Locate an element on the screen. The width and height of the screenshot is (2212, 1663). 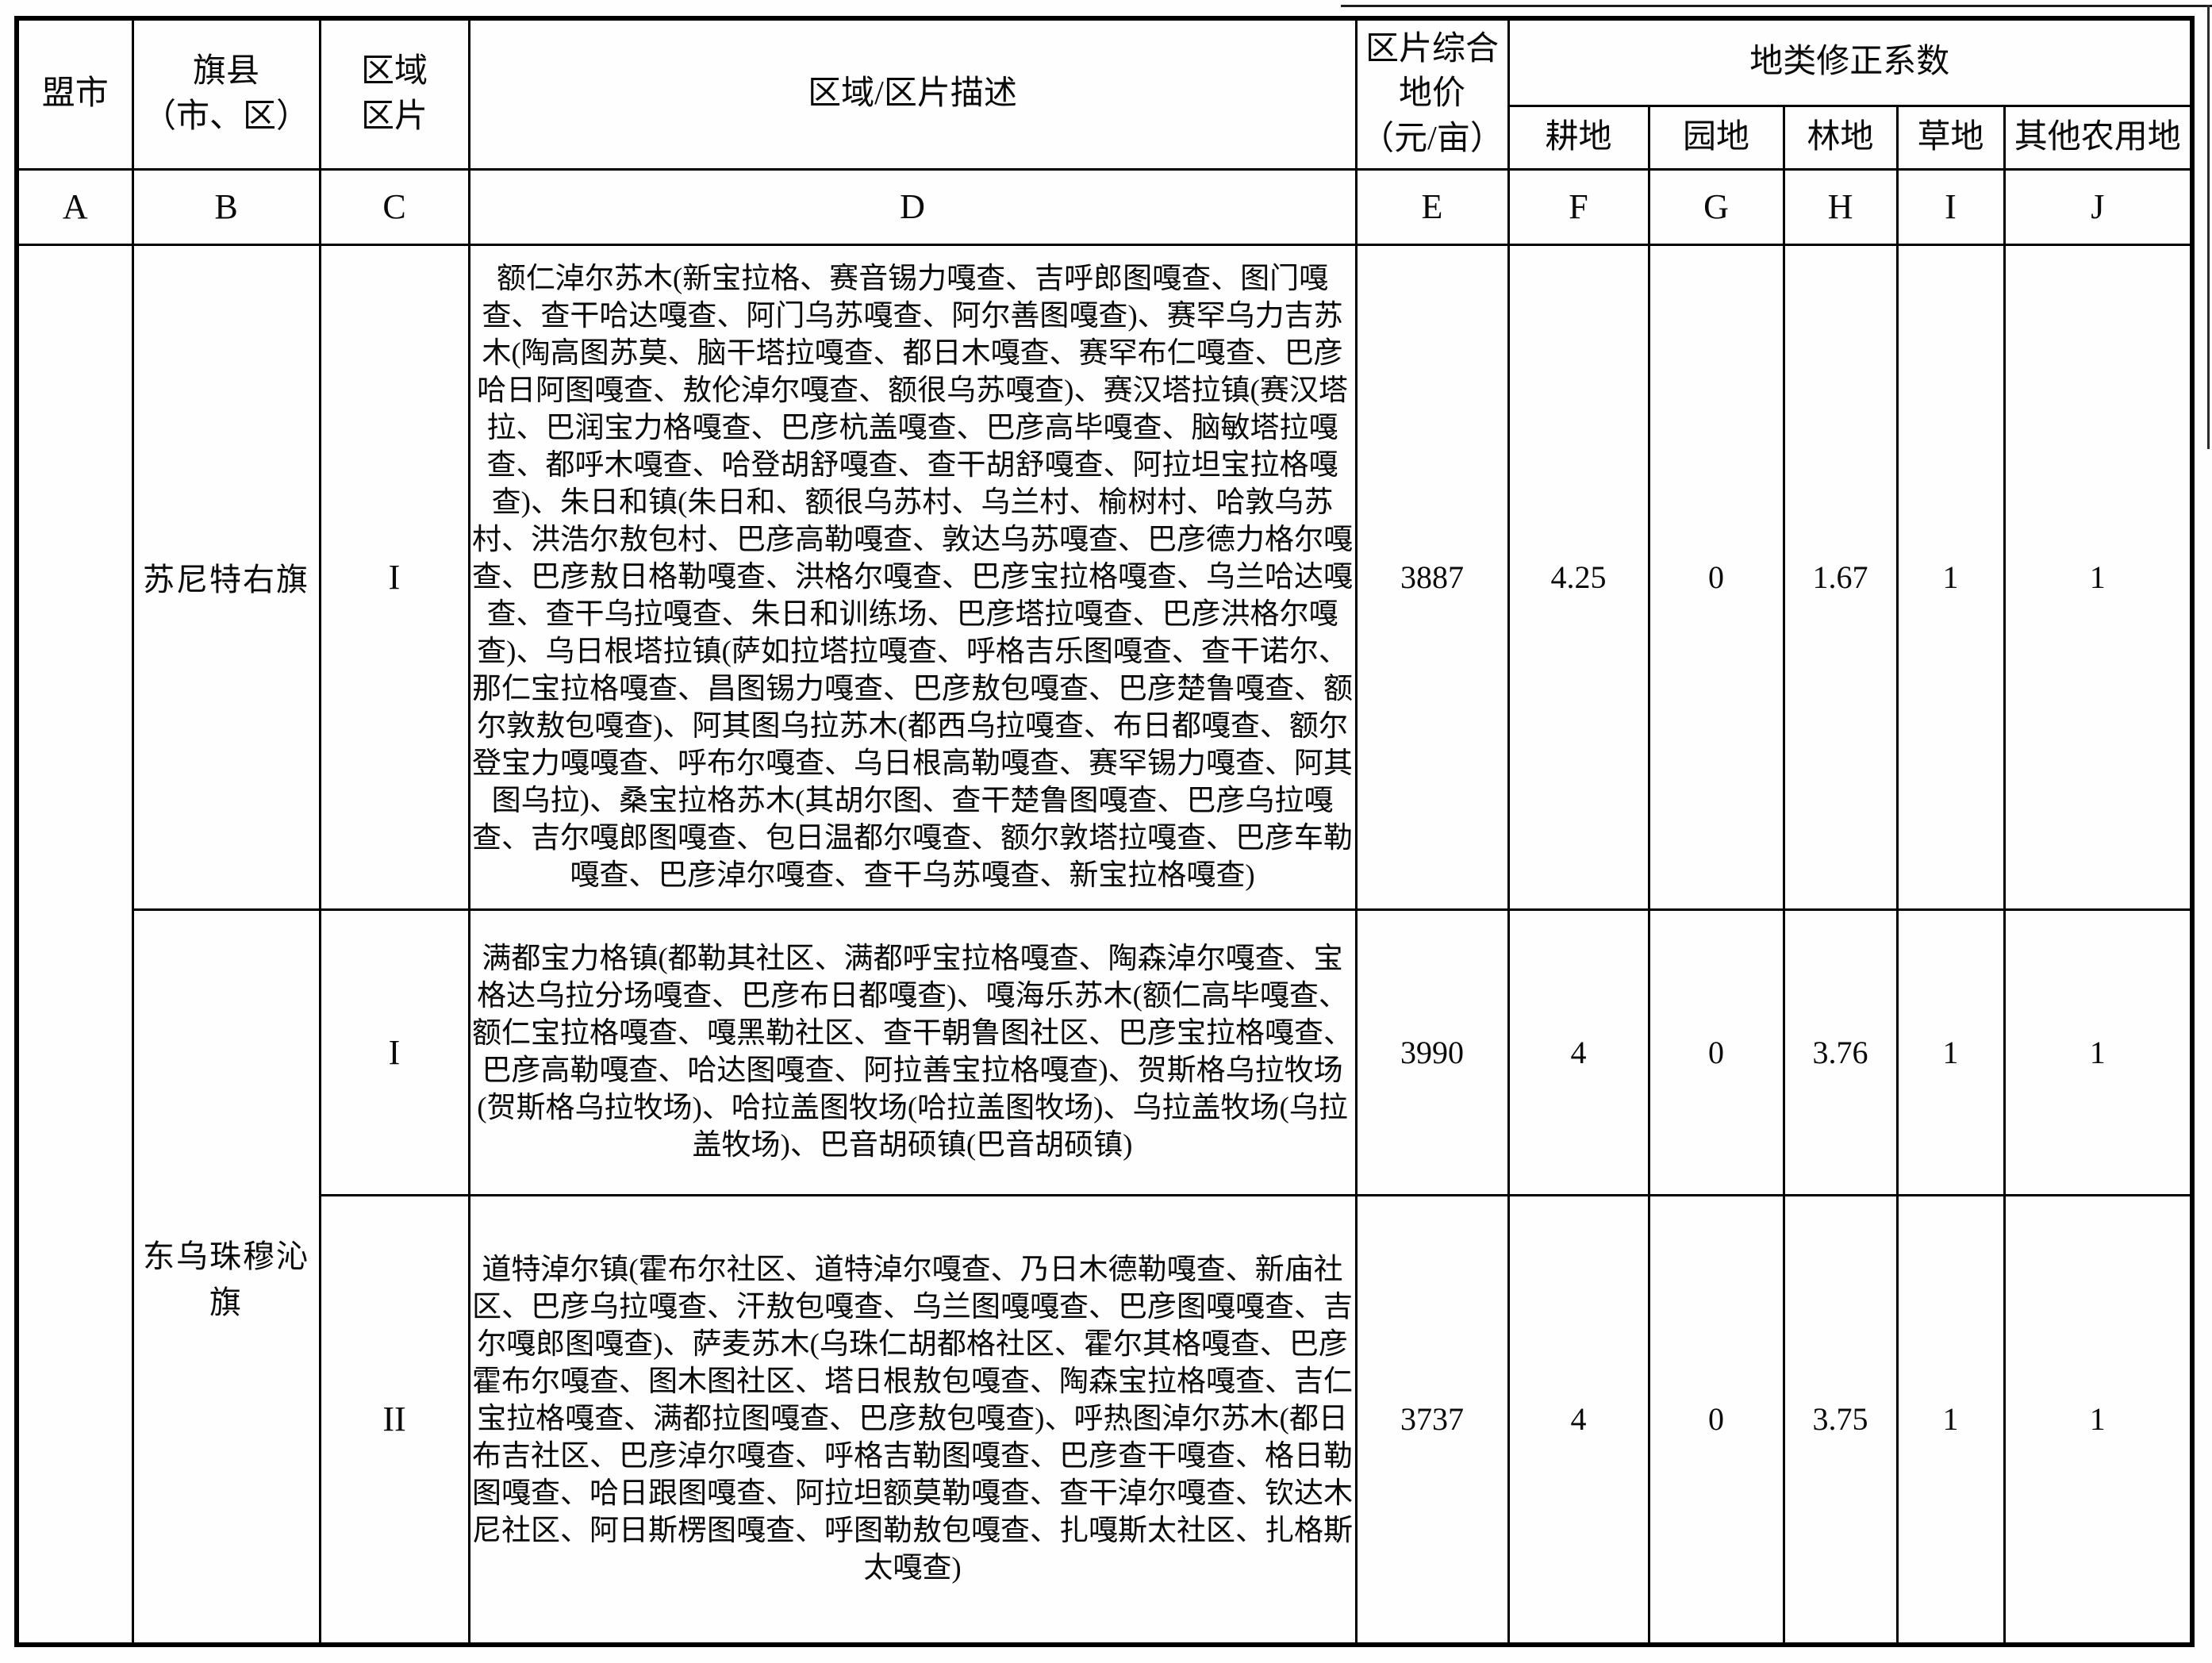
header-league: 盟市 is located at coordinates (74, 94).